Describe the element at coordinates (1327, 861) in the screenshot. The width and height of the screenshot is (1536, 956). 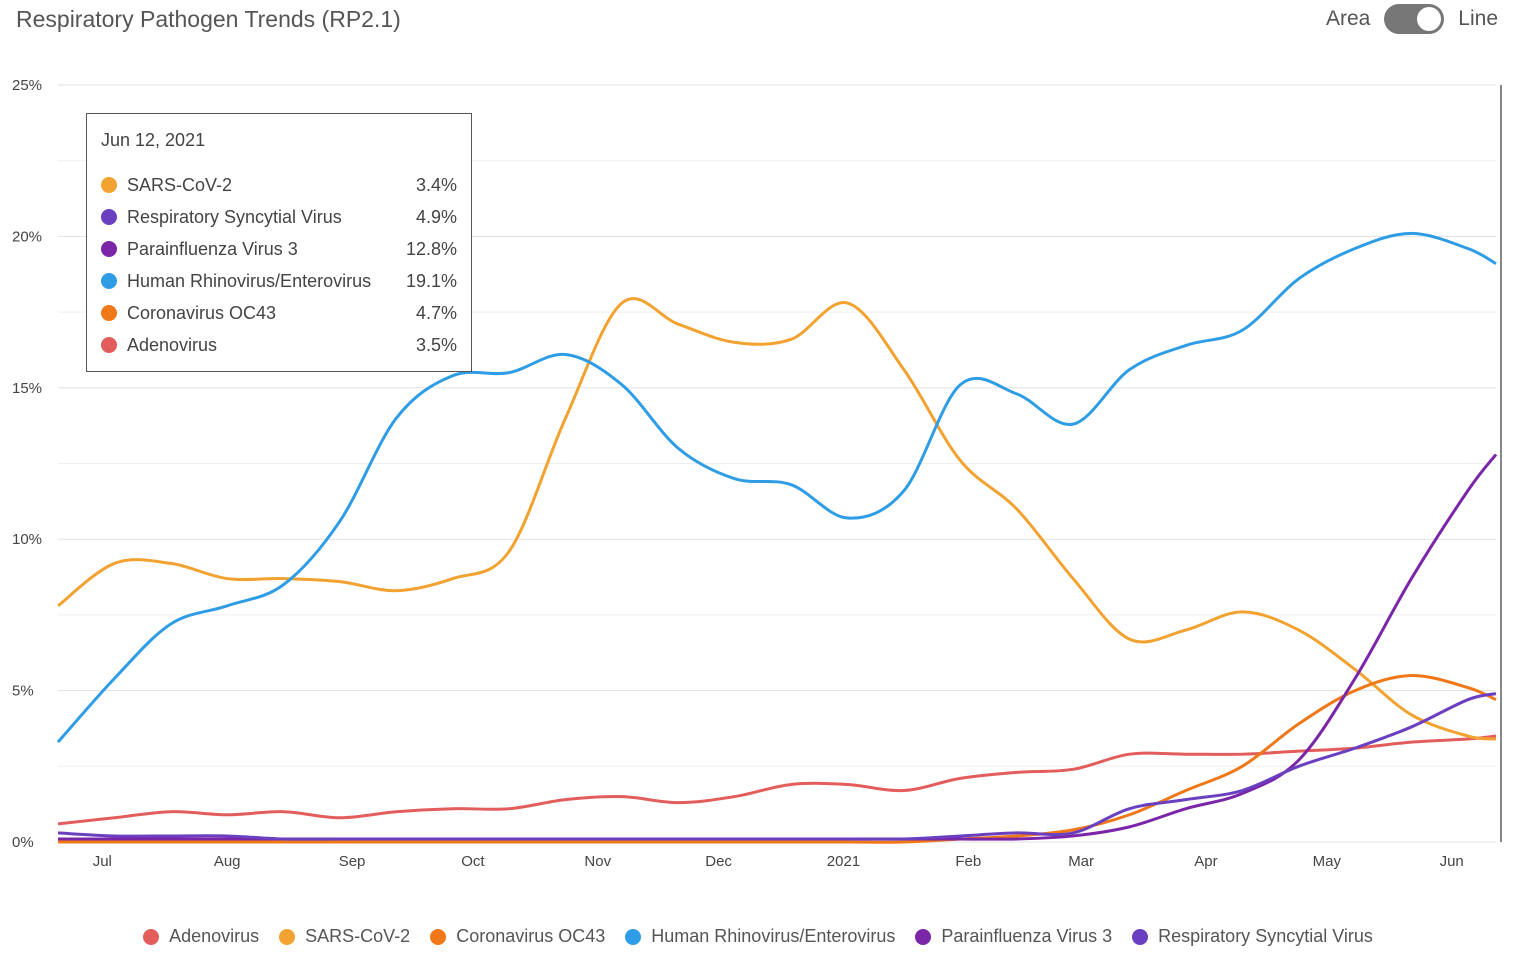
I see `x-tick-label: May` at that location.